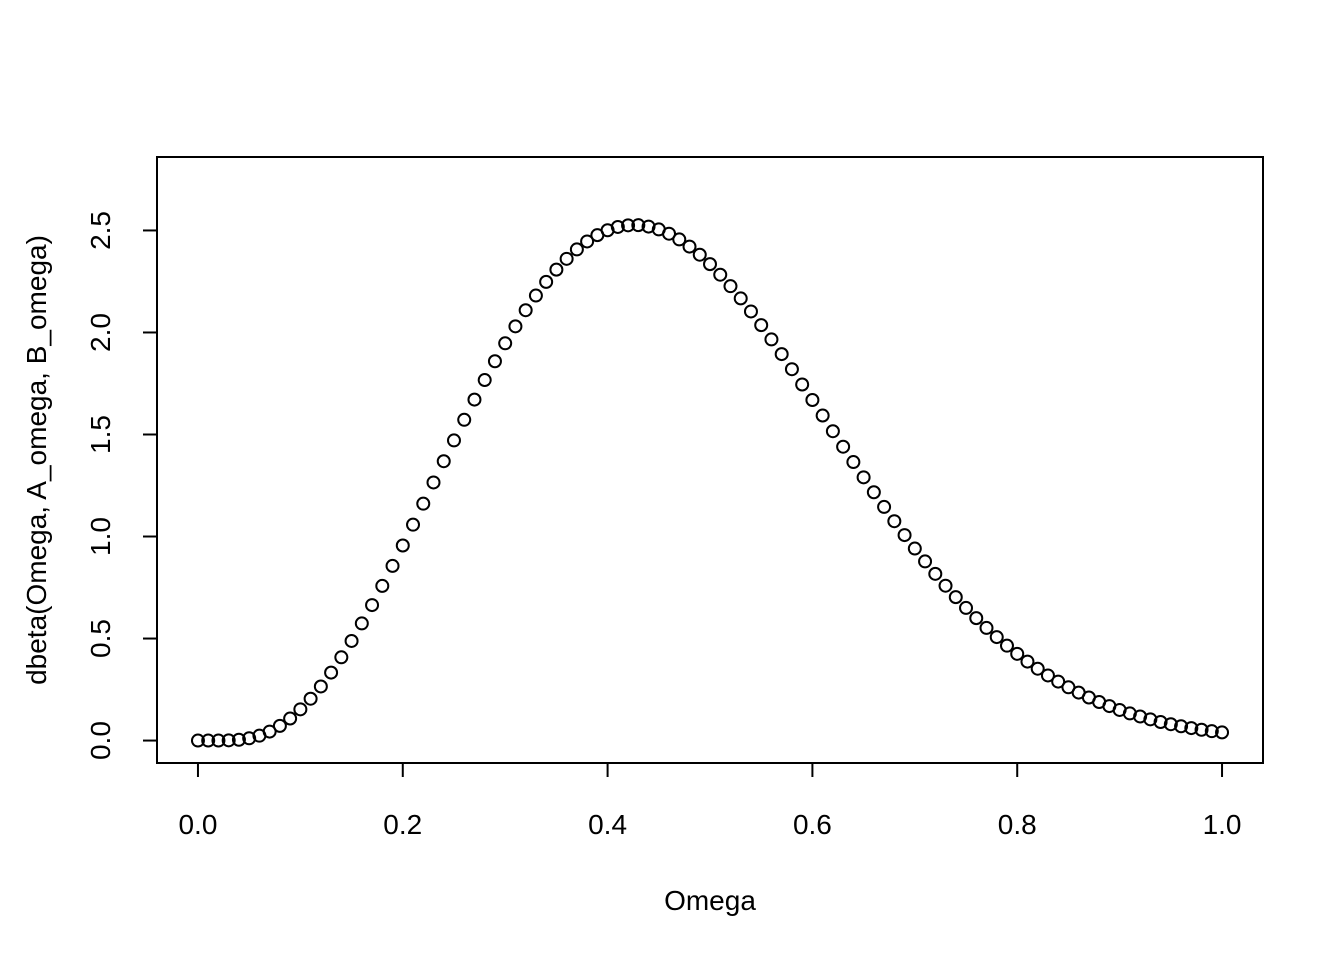 This screenshot has height=960, width=1344. I want to click on x-tick-label: 0.2, so click(402, 824).